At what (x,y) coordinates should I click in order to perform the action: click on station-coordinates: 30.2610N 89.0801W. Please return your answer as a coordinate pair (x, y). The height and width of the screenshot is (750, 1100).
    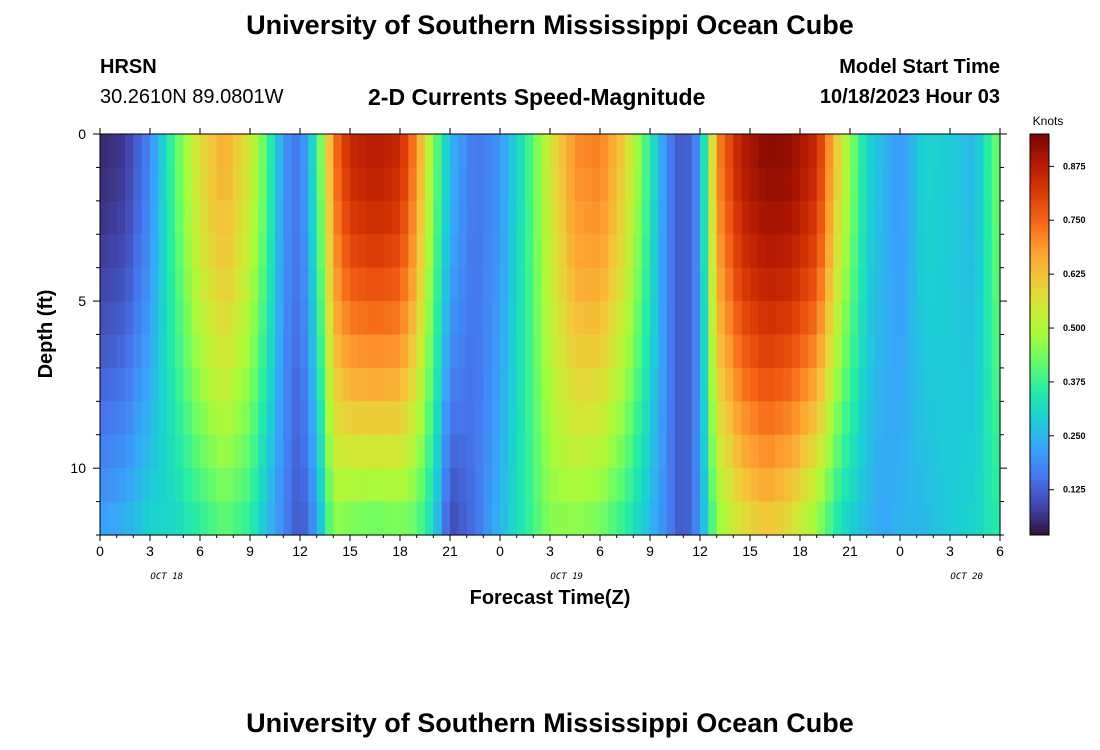
    Looking at the image, I should click on (192, 97).